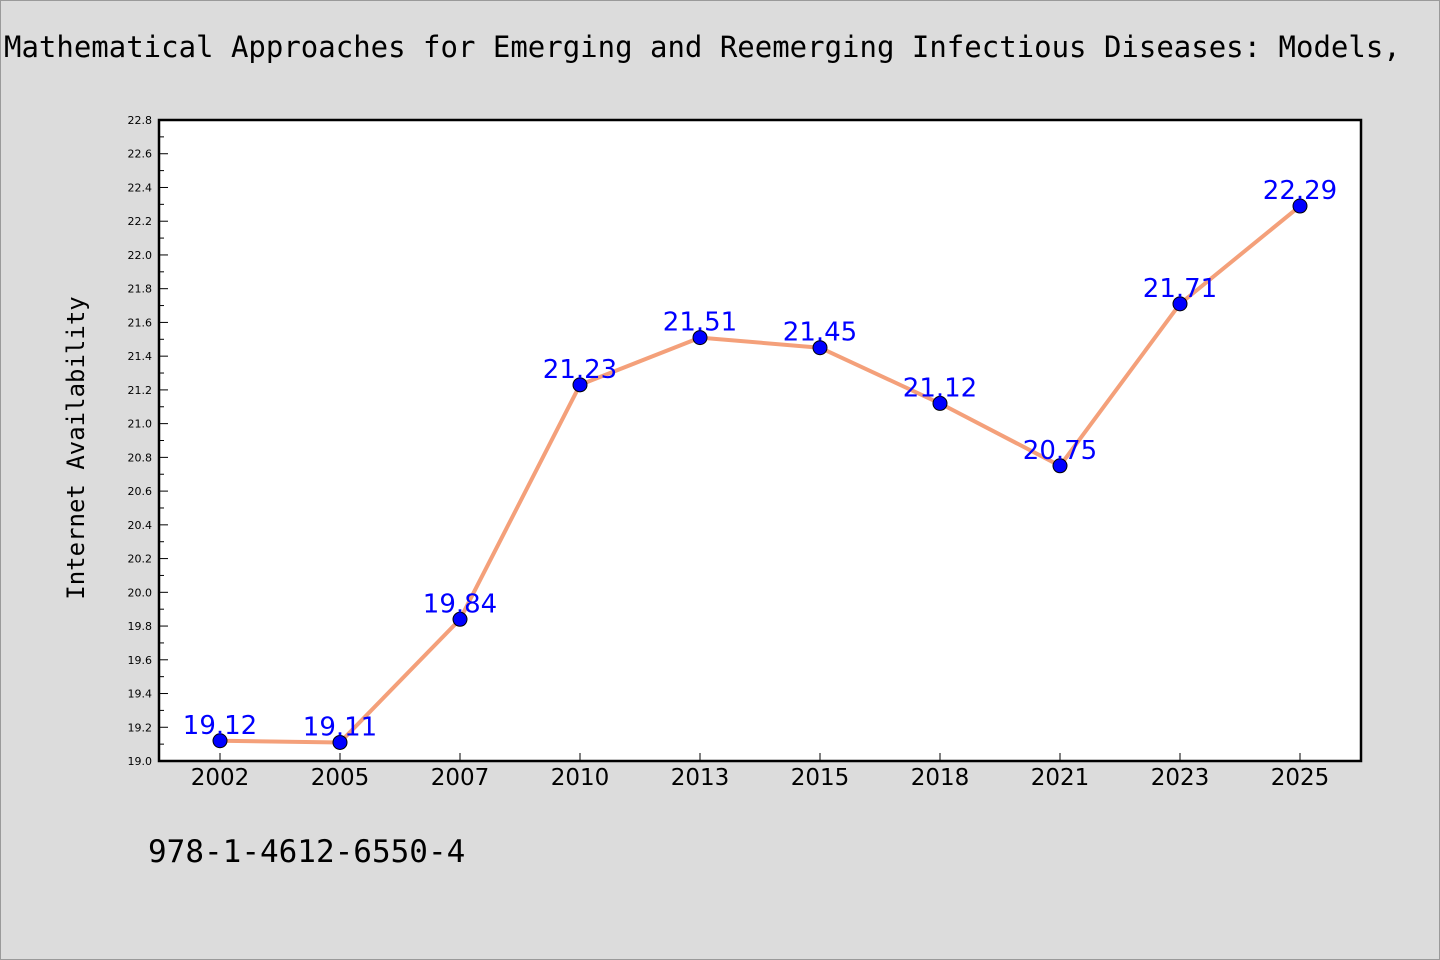 The width and height of the screenshot is (1440, 960). Describe the element at coordinates (140, 221) in the screenshot. I see `y-tick-label: 22.2` at that location.